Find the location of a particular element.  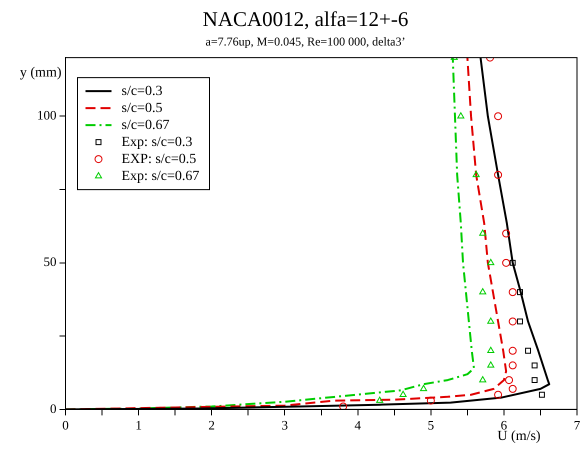

x-tick-label: 0 is located at coordinates (65, 425).